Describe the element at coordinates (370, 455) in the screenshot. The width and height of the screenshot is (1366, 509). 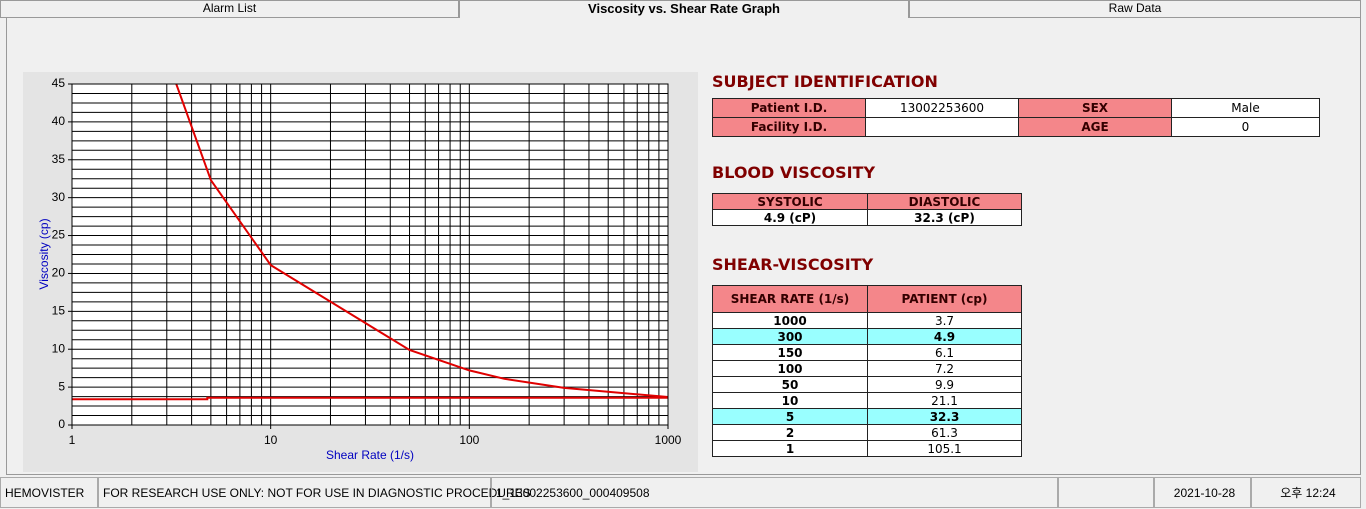
I see `x-axis-label: Shear Rate (1/s)` at that location.